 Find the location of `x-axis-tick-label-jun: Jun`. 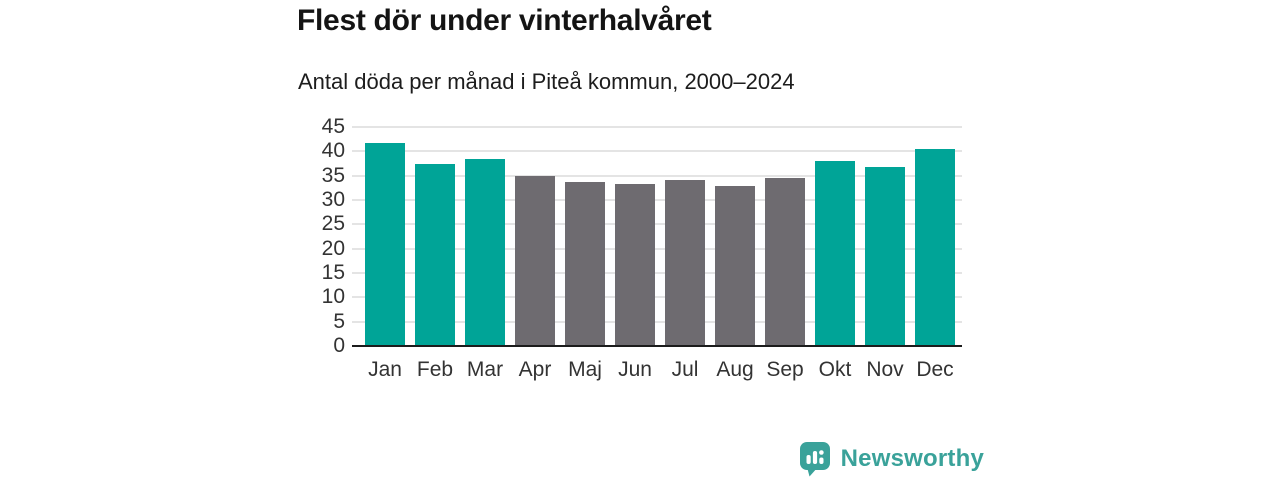

x-axis-tick-label-jun: Jun is located at coordinates (635, 369).